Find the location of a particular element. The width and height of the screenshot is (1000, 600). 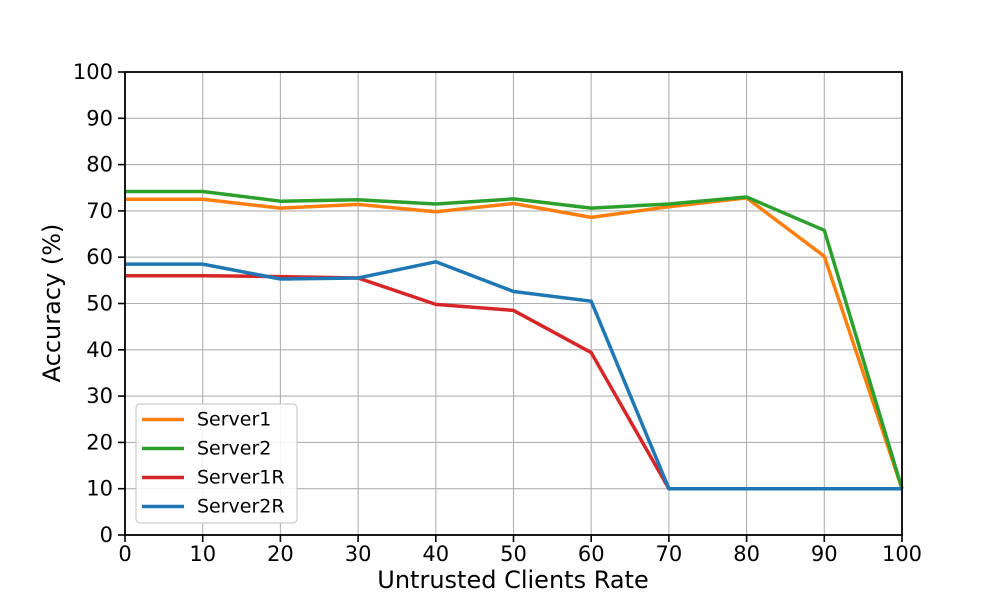

legend-box is located at coordinates (216, 463).